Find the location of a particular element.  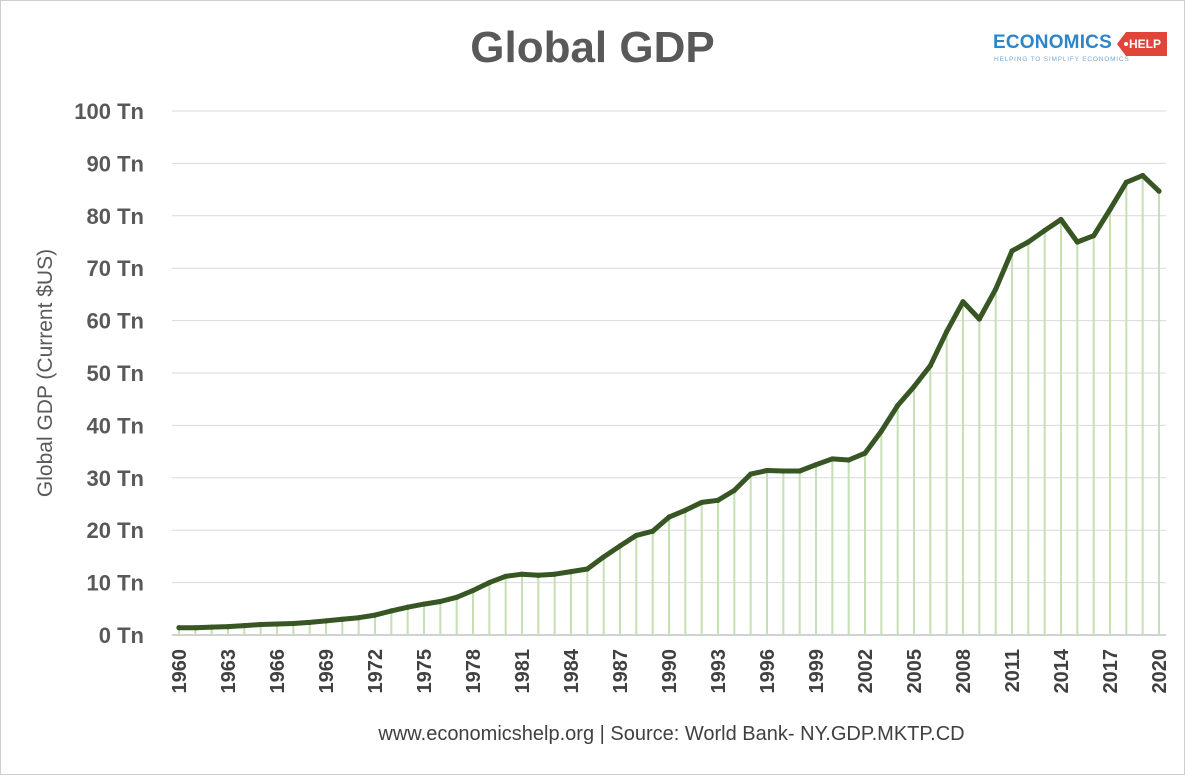

x-tick-label: 2017 is located at coordinates (1111, 671).